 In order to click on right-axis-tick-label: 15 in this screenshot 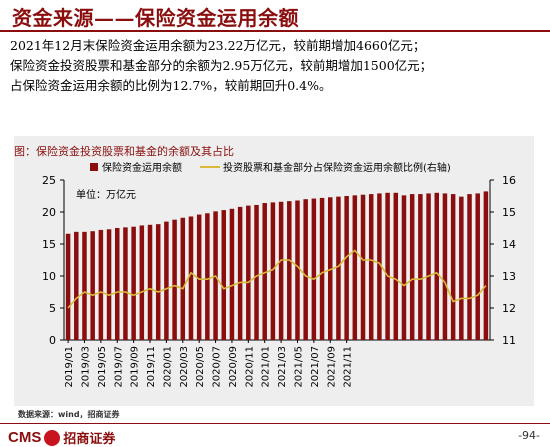, I will do `click(509, 212)`.